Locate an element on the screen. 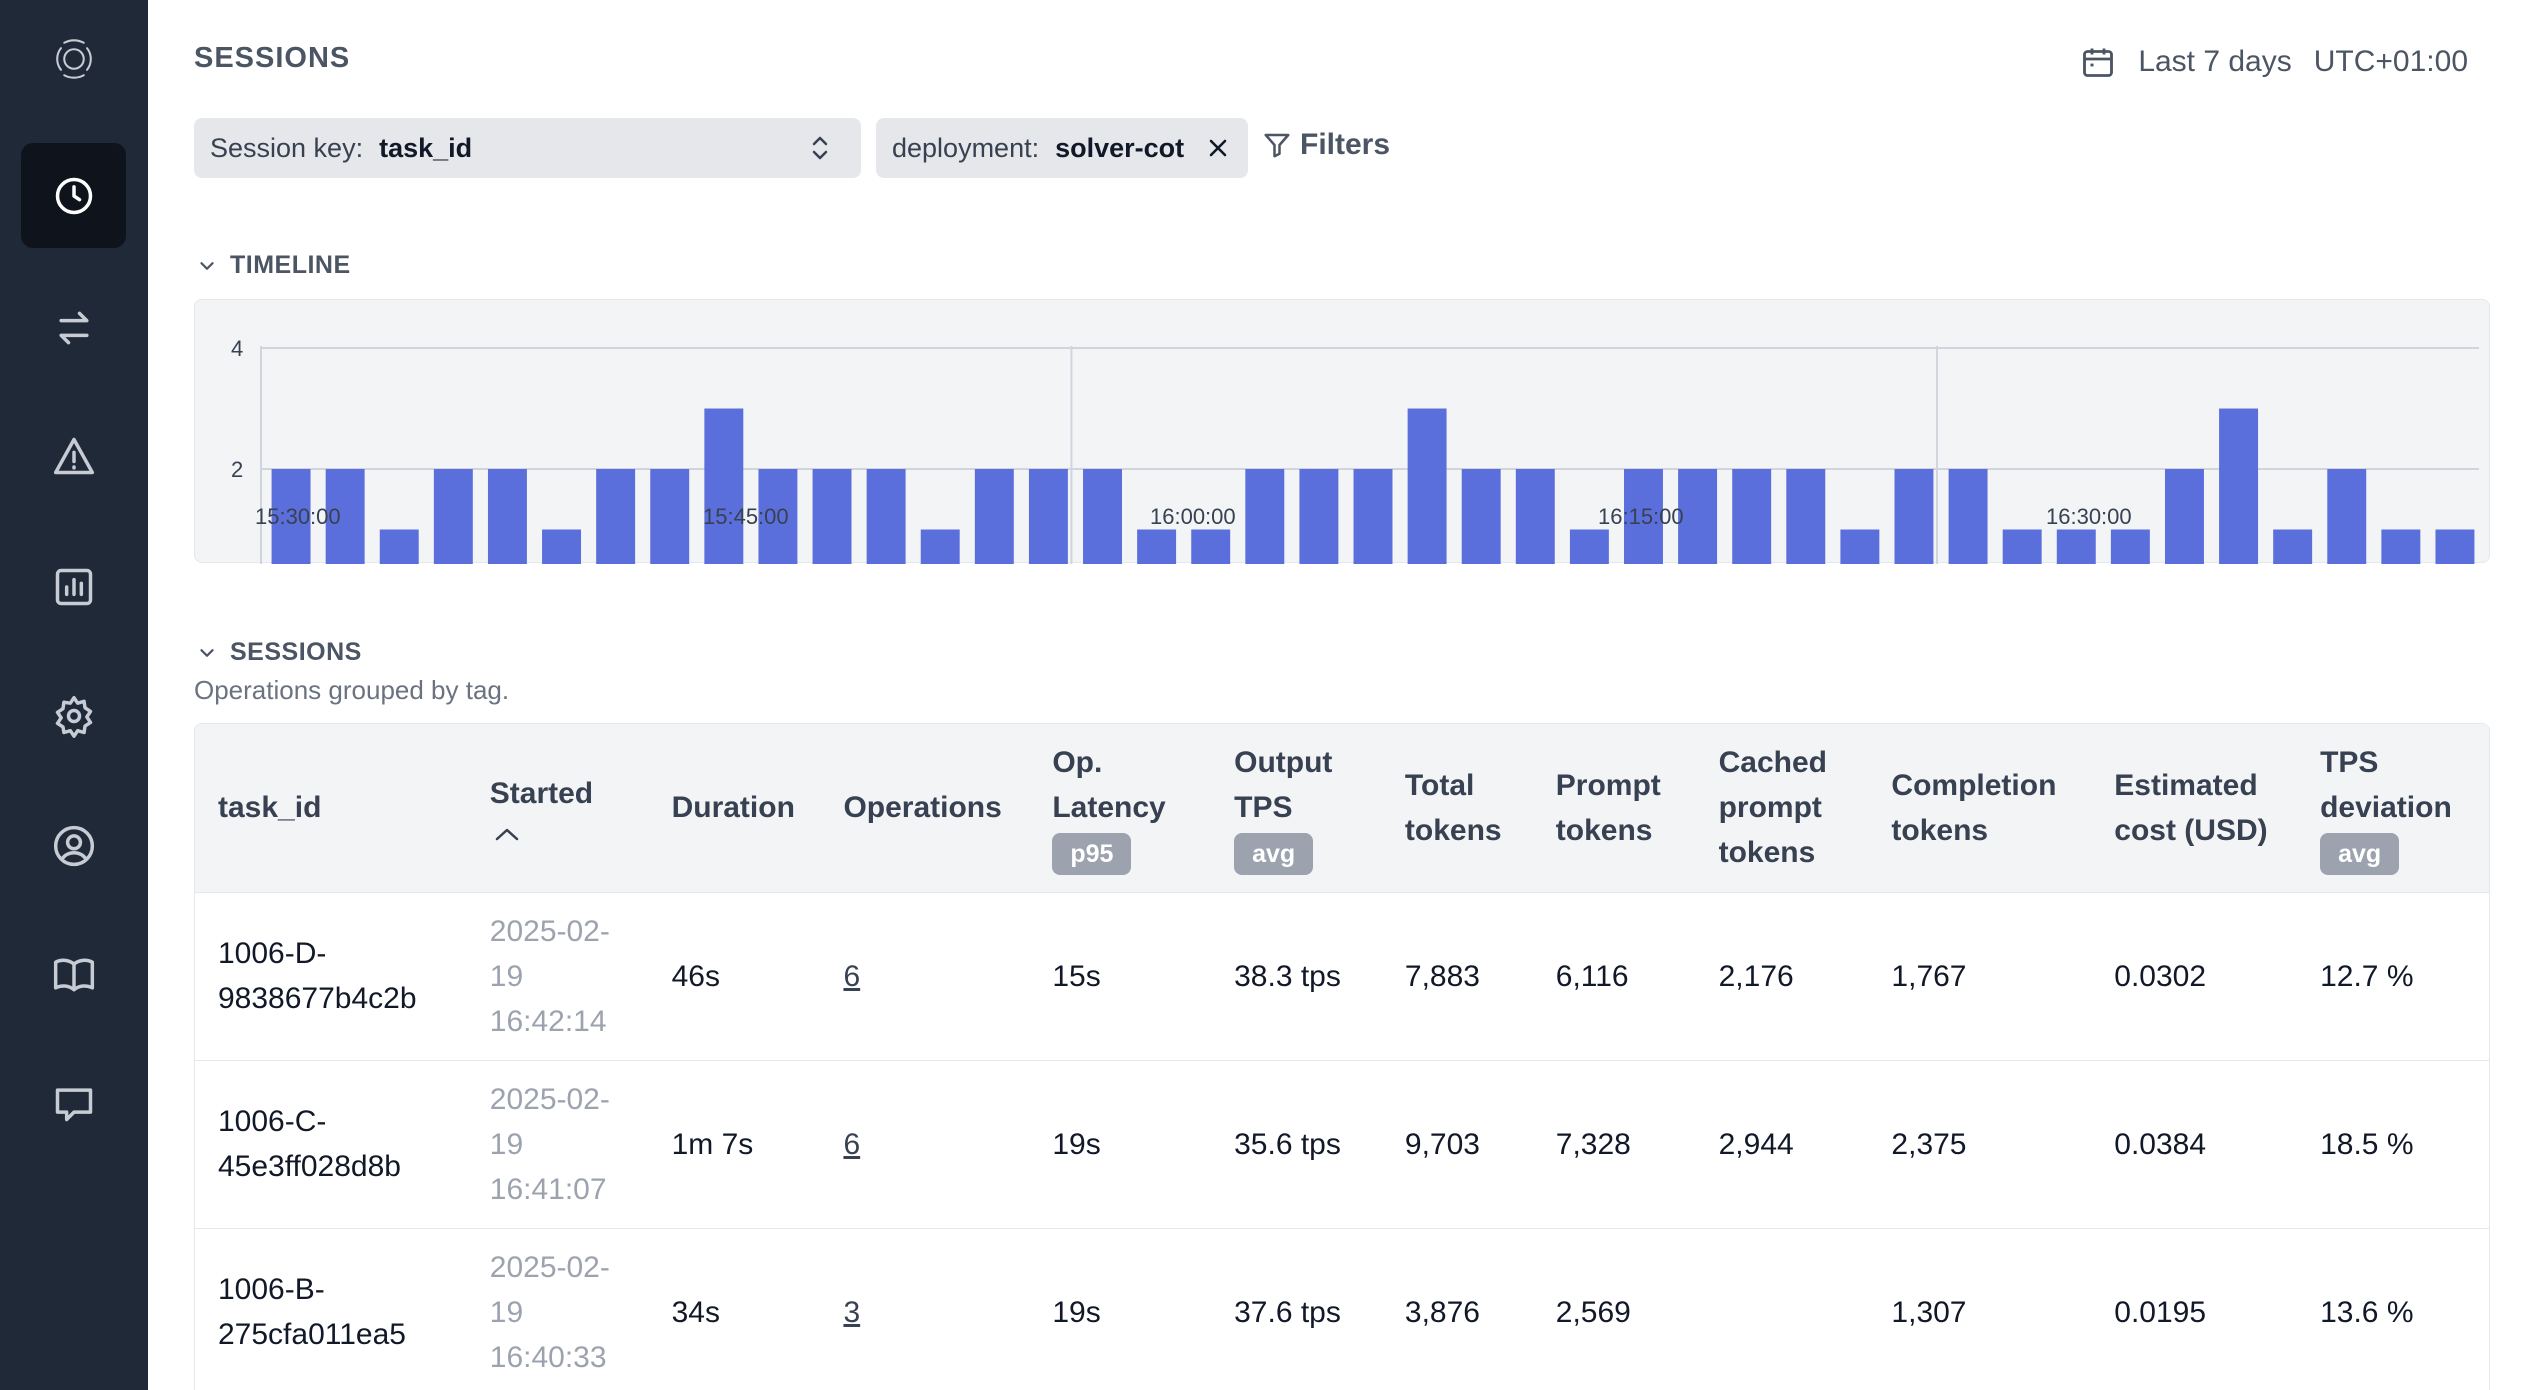 The image size is (2528, 1390). date-range-label: Last 7 days is located at coordinates (2215, 61).